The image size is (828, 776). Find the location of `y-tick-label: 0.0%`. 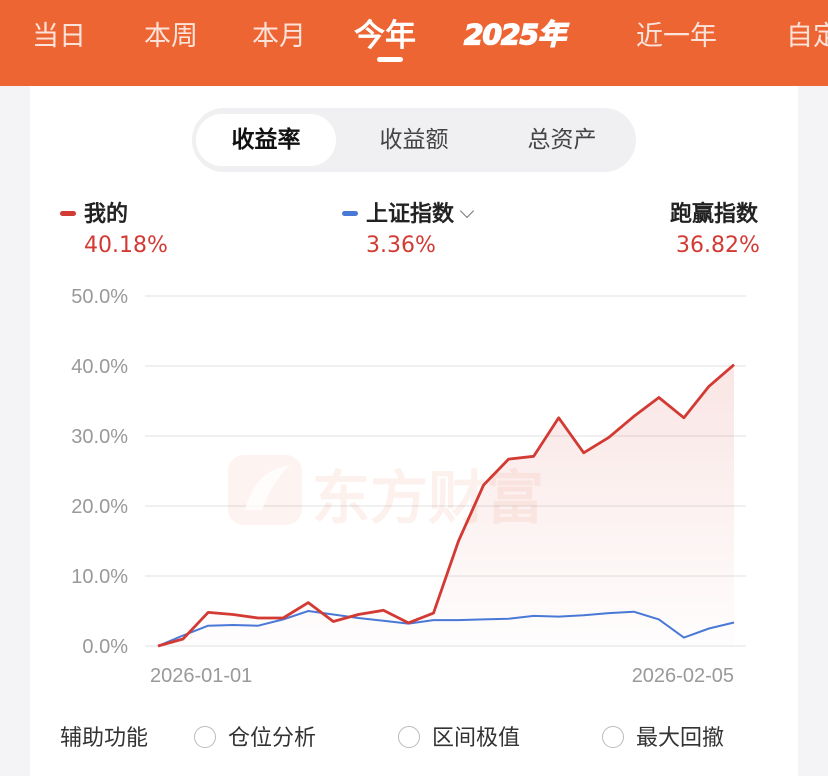

y-tick-label: 0.0% is located at coordinates (105, 647).